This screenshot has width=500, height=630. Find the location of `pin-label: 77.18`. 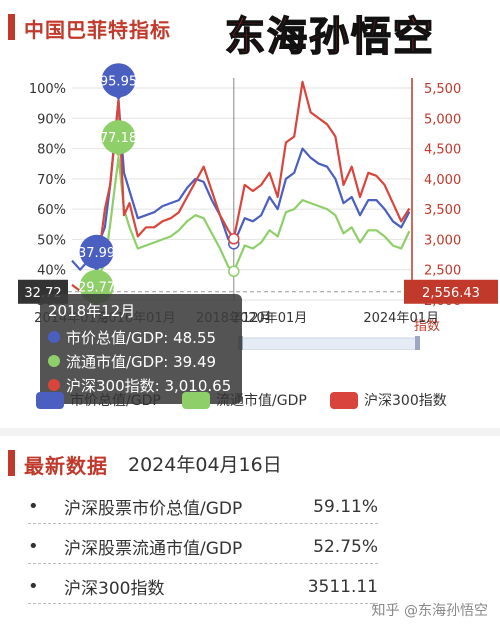

pin-label: 77.18 is located at coordinates (118, 138).